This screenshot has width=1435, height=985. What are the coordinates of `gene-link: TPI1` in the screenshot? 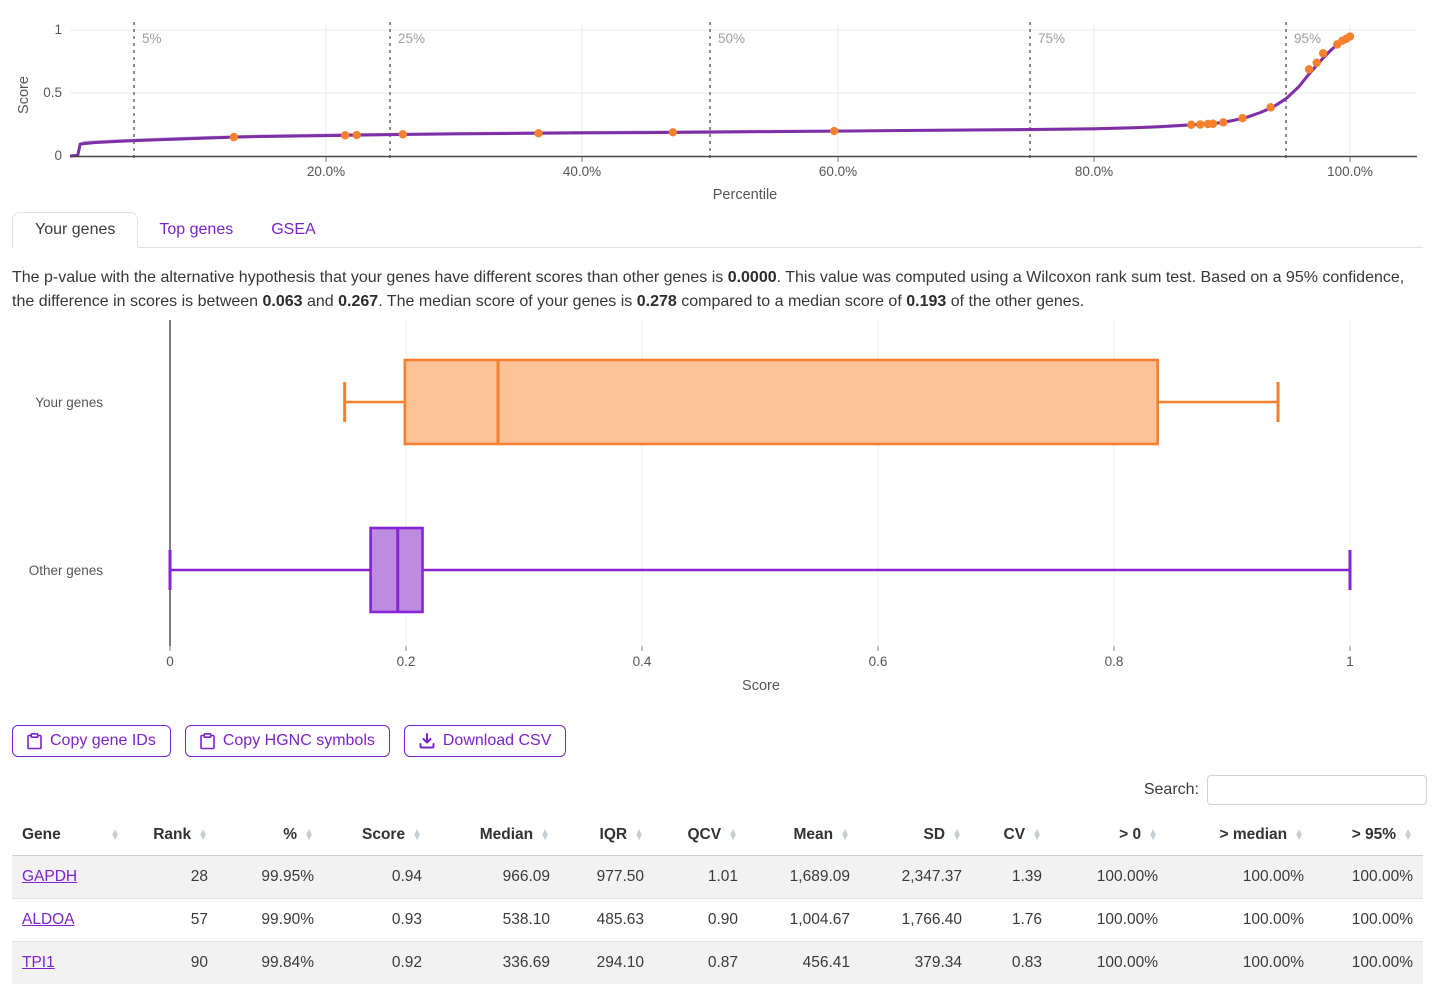 It's located at (38, 962).